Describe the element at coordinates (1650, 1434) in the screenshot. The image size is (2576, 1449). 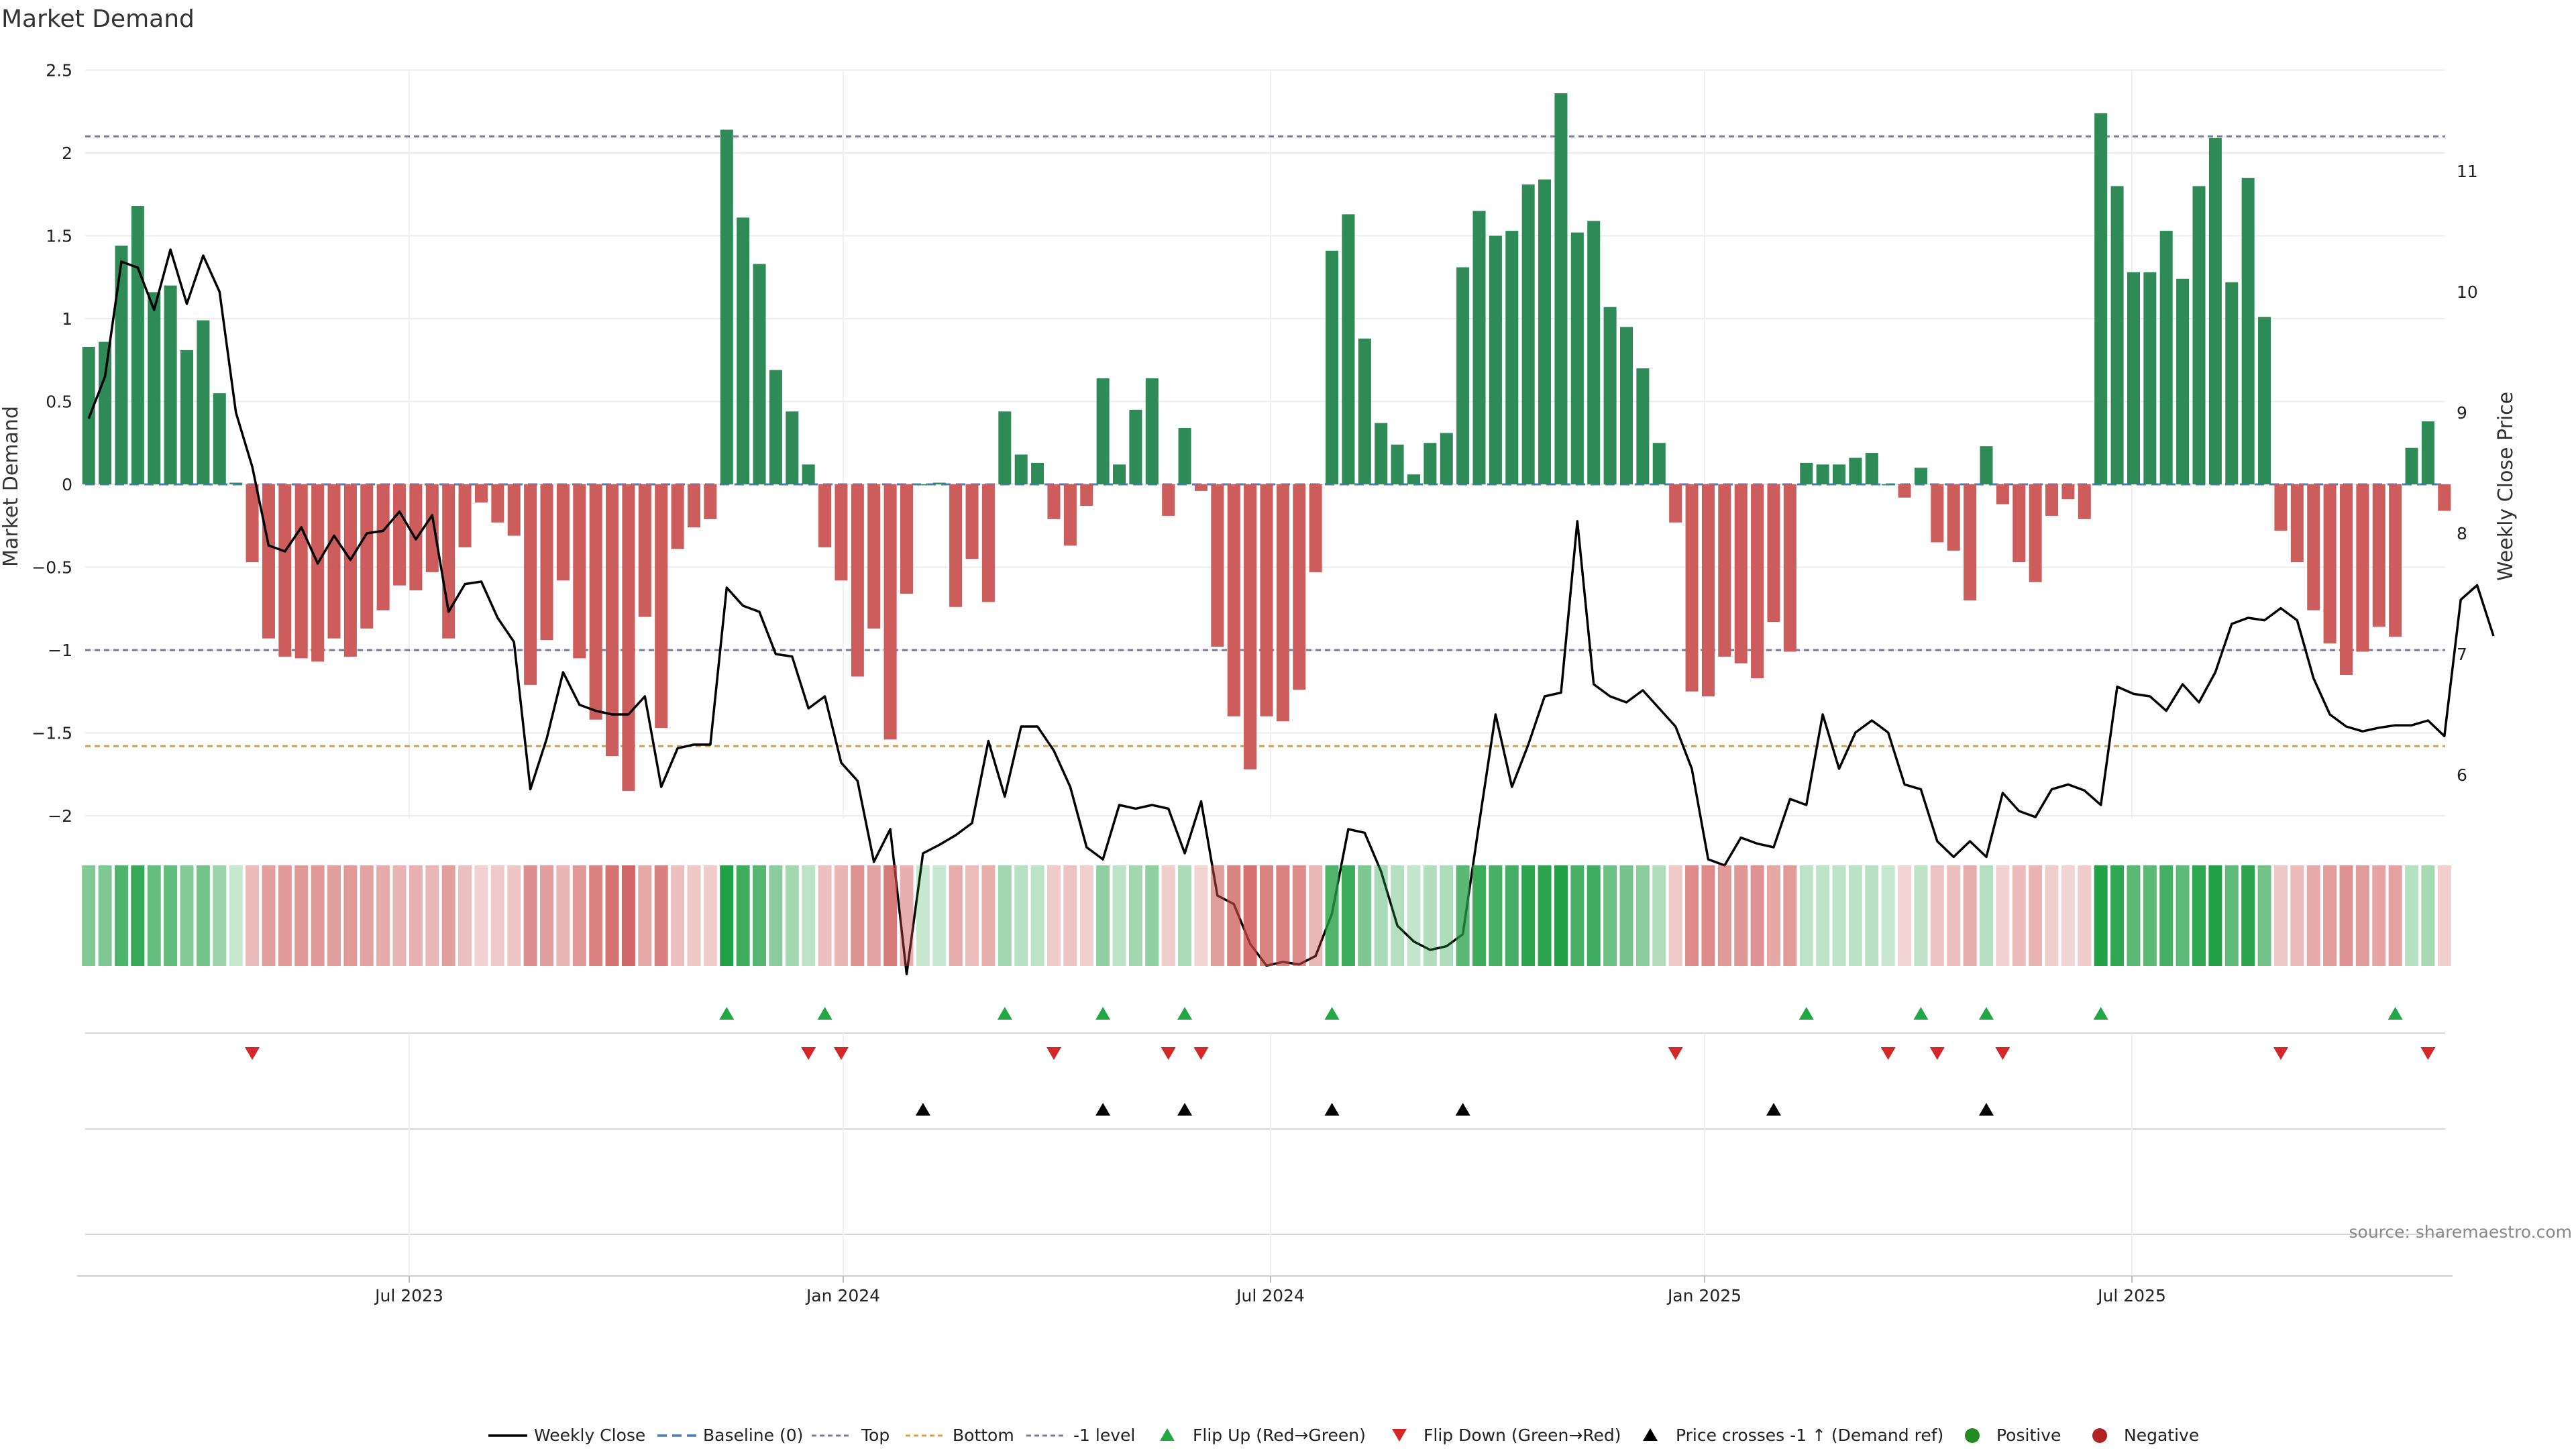
I see `legend-swatch-price-cross` at that location.